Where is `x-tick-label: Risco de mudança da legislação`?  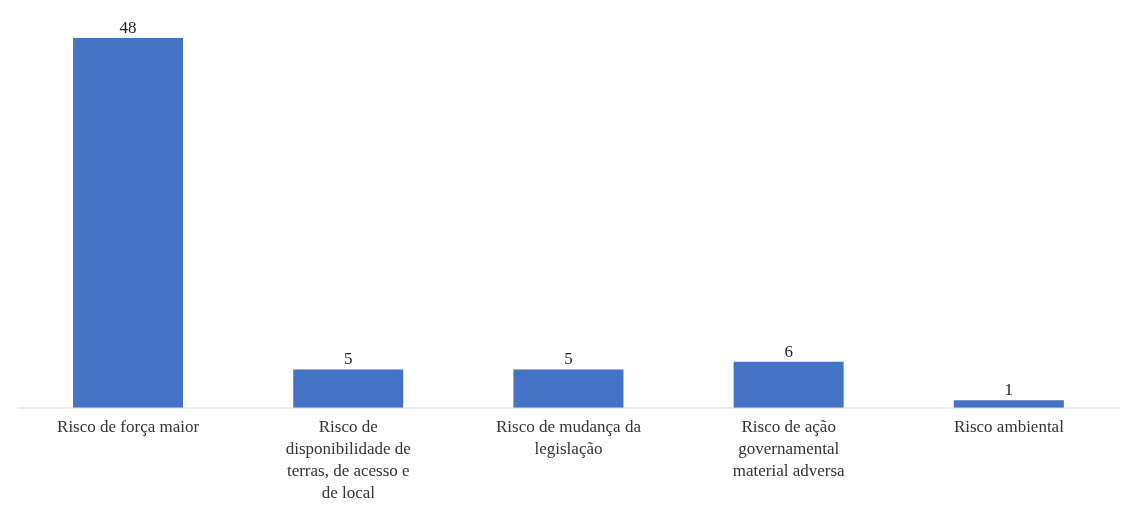
x-tick-label: Risco de mudança da legislação is located at coordinates (569, 437).